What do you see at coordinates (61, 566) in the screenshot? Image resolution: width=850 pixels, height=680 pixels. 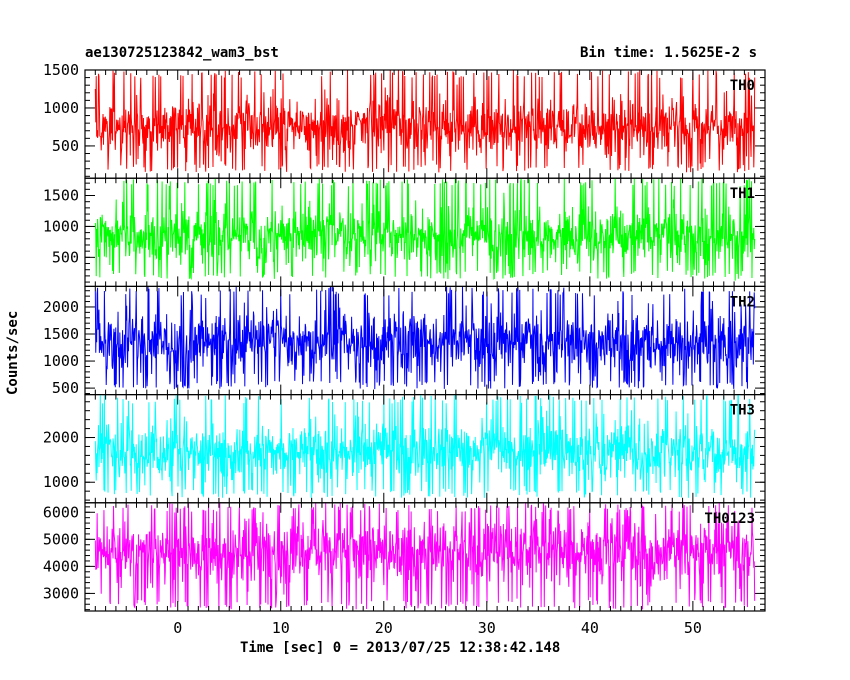 I see `y-tick-label: 4000` at bounding box center [61, 566].